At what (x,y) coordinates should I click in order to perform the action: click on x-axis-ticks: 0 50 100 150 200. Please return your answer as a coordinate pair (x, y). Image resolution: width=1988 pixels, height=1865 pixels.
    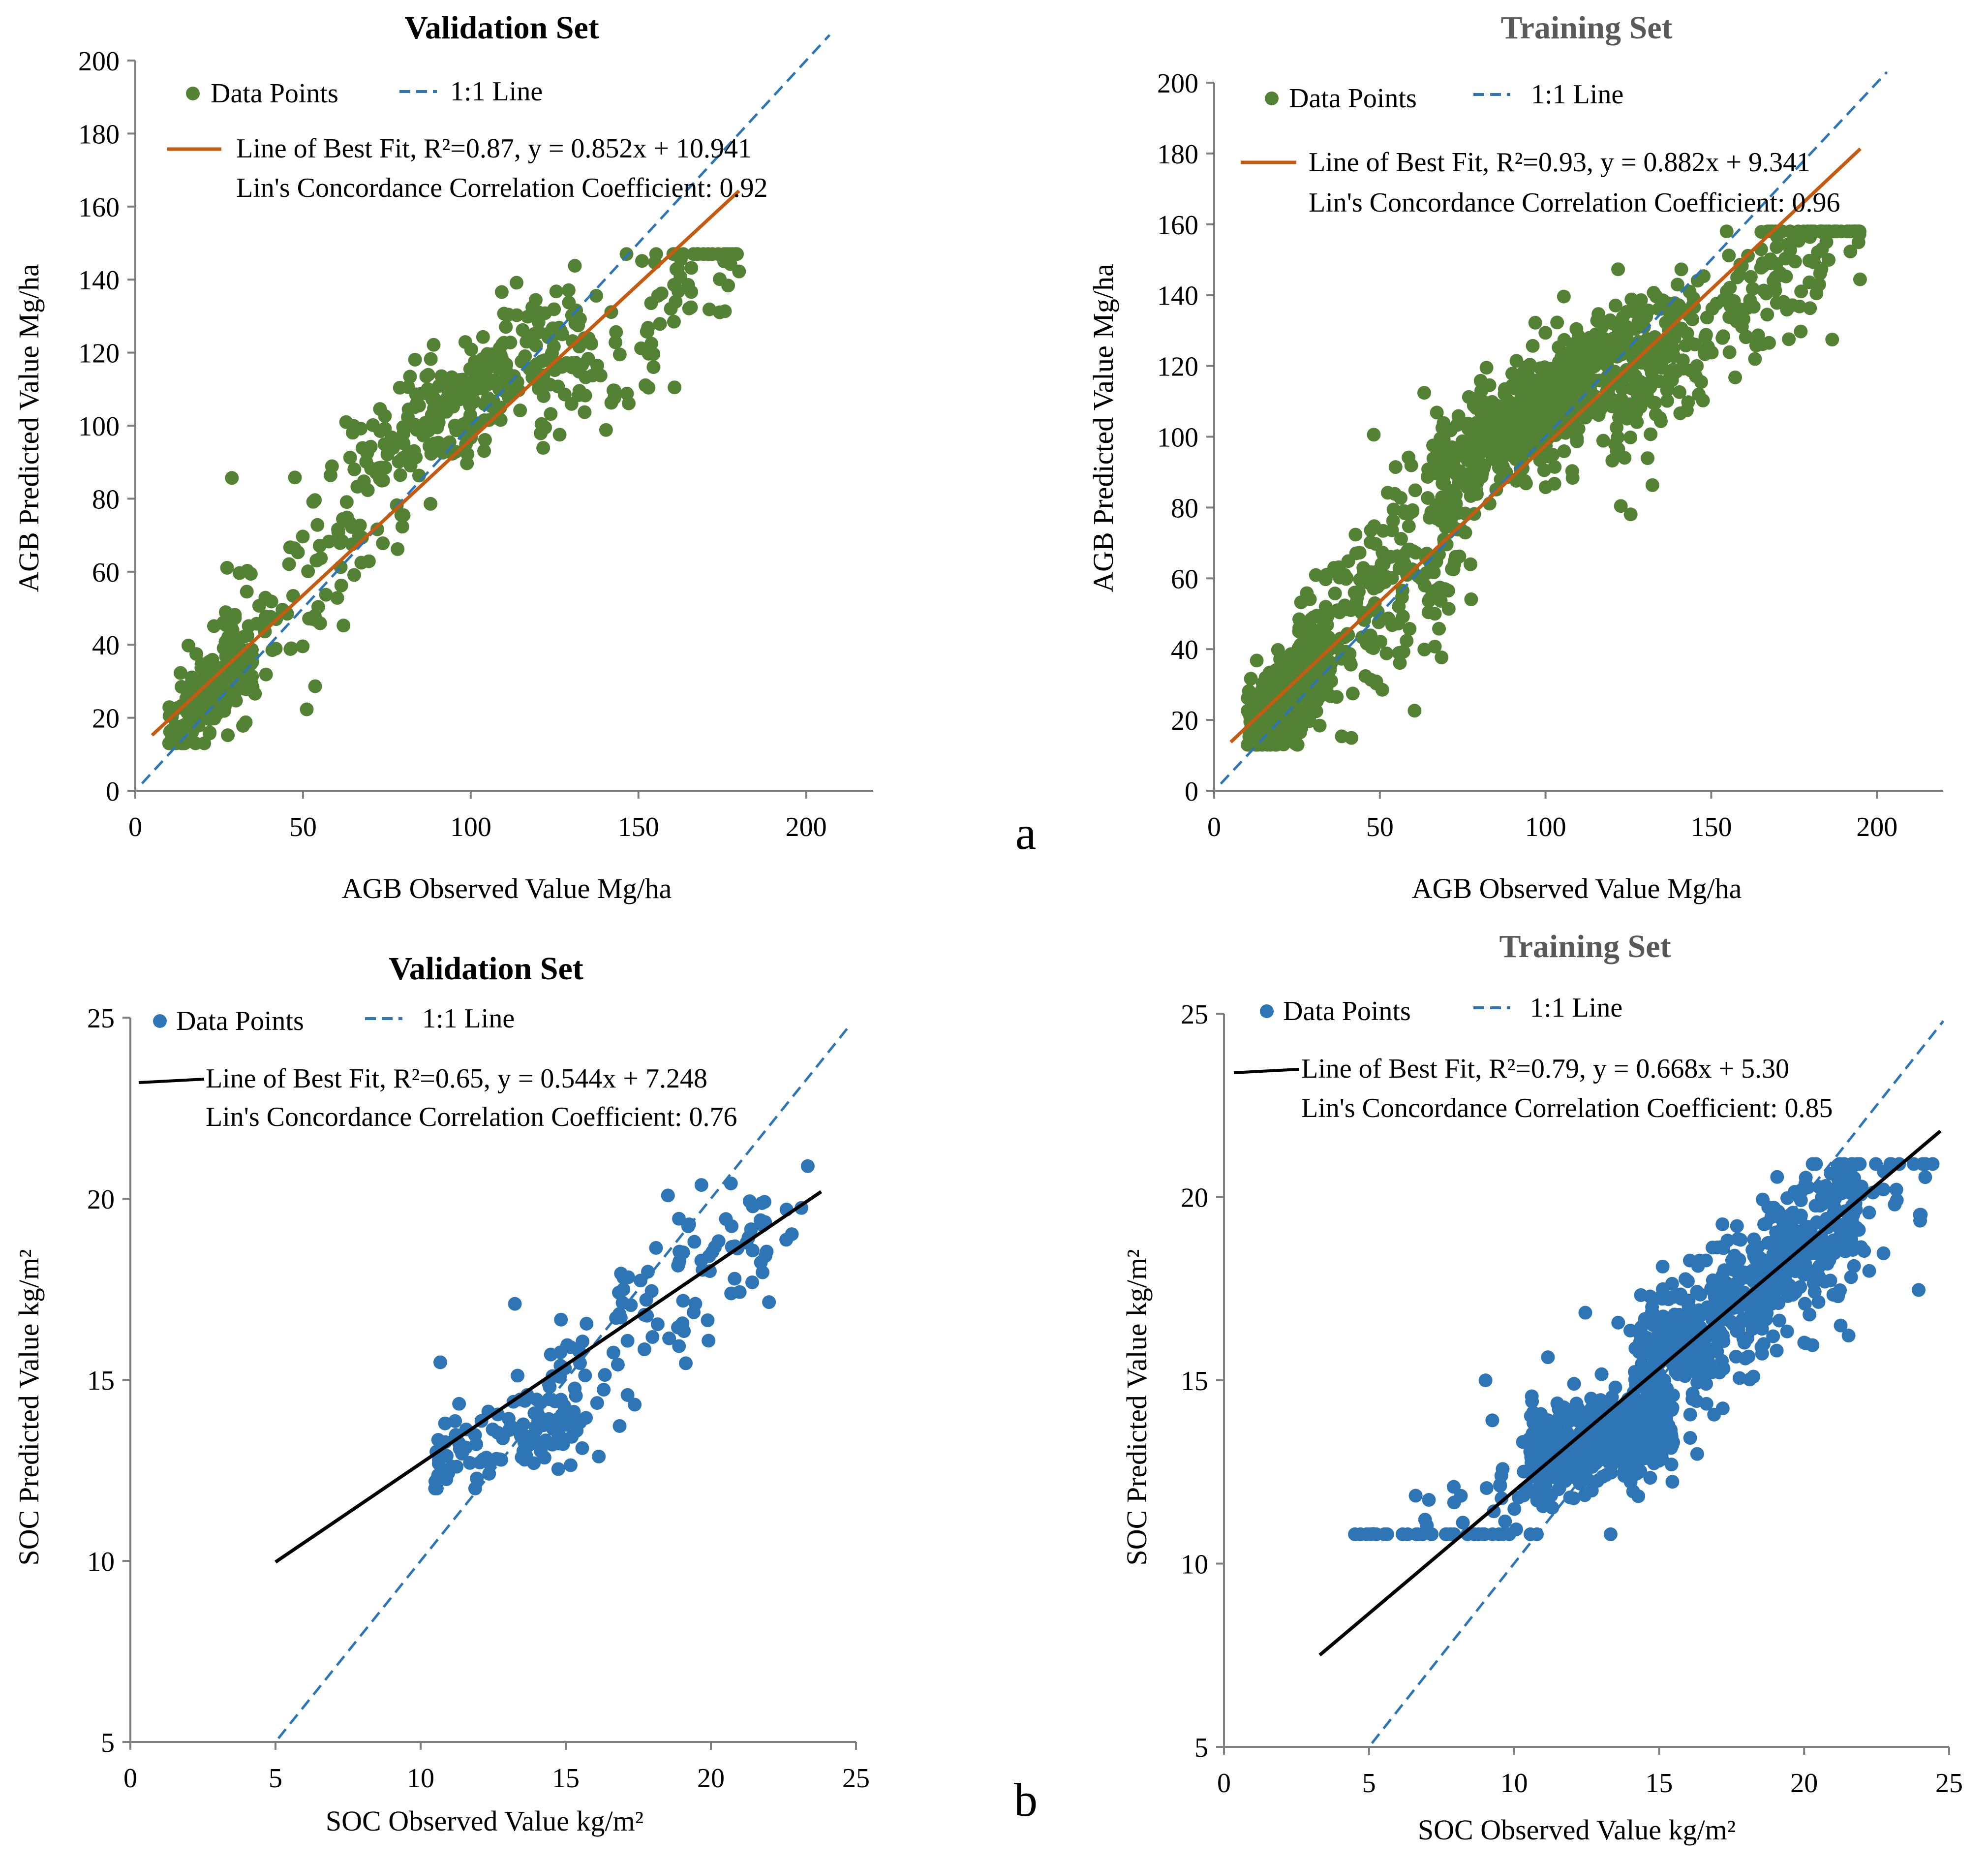
    Looking at the image, I should click on (477, 816).